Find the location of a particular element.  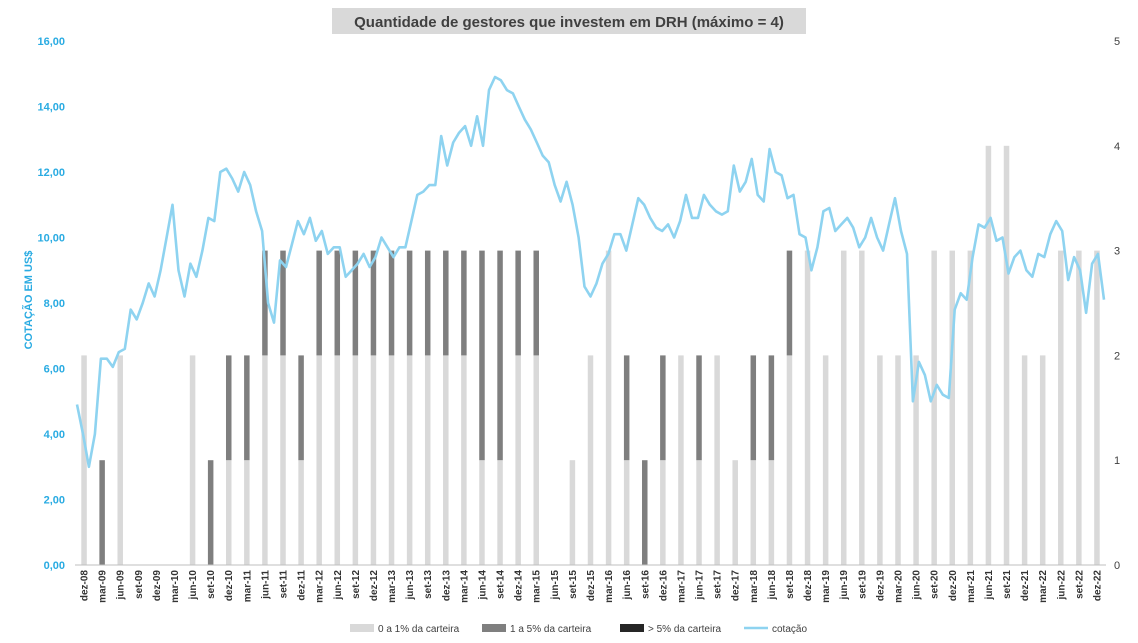

x-tick-label: mar-21 is located at coordinates (971, 586).